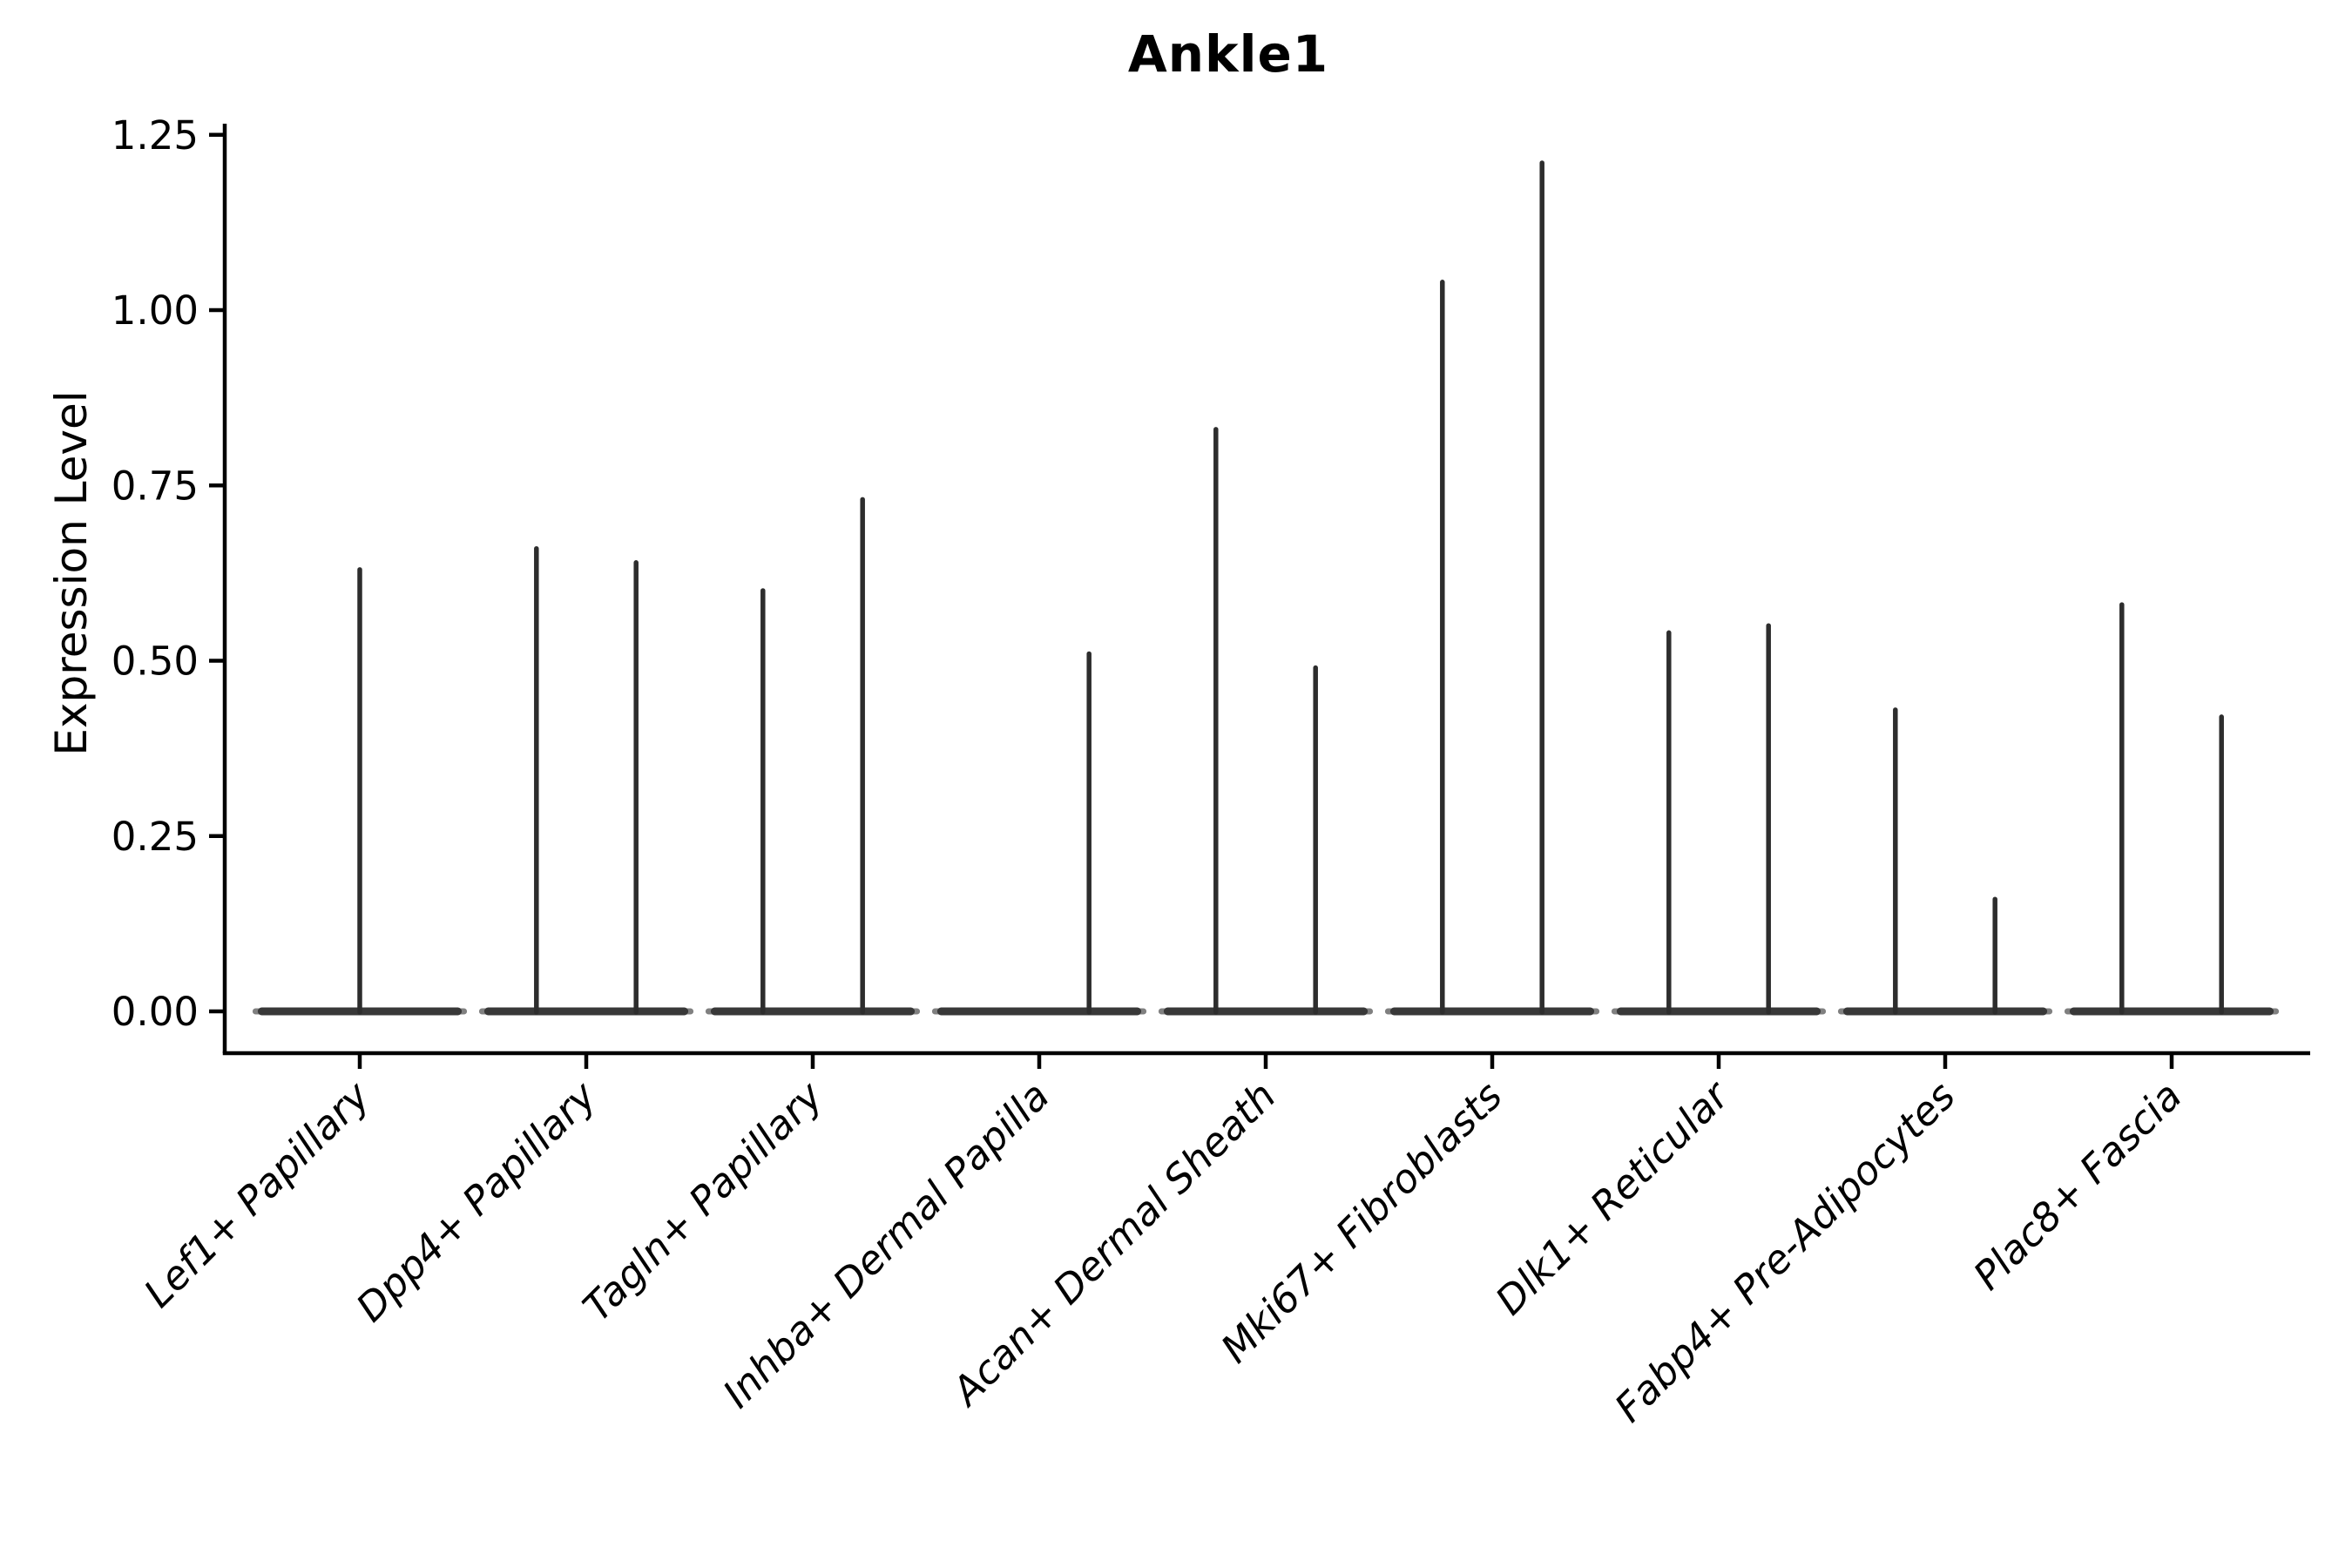 The image size is (2352, 1568). Describe the element at coordinates (155, 310) in the screenshot. I see `y-tick-label: 1.00` at that location.